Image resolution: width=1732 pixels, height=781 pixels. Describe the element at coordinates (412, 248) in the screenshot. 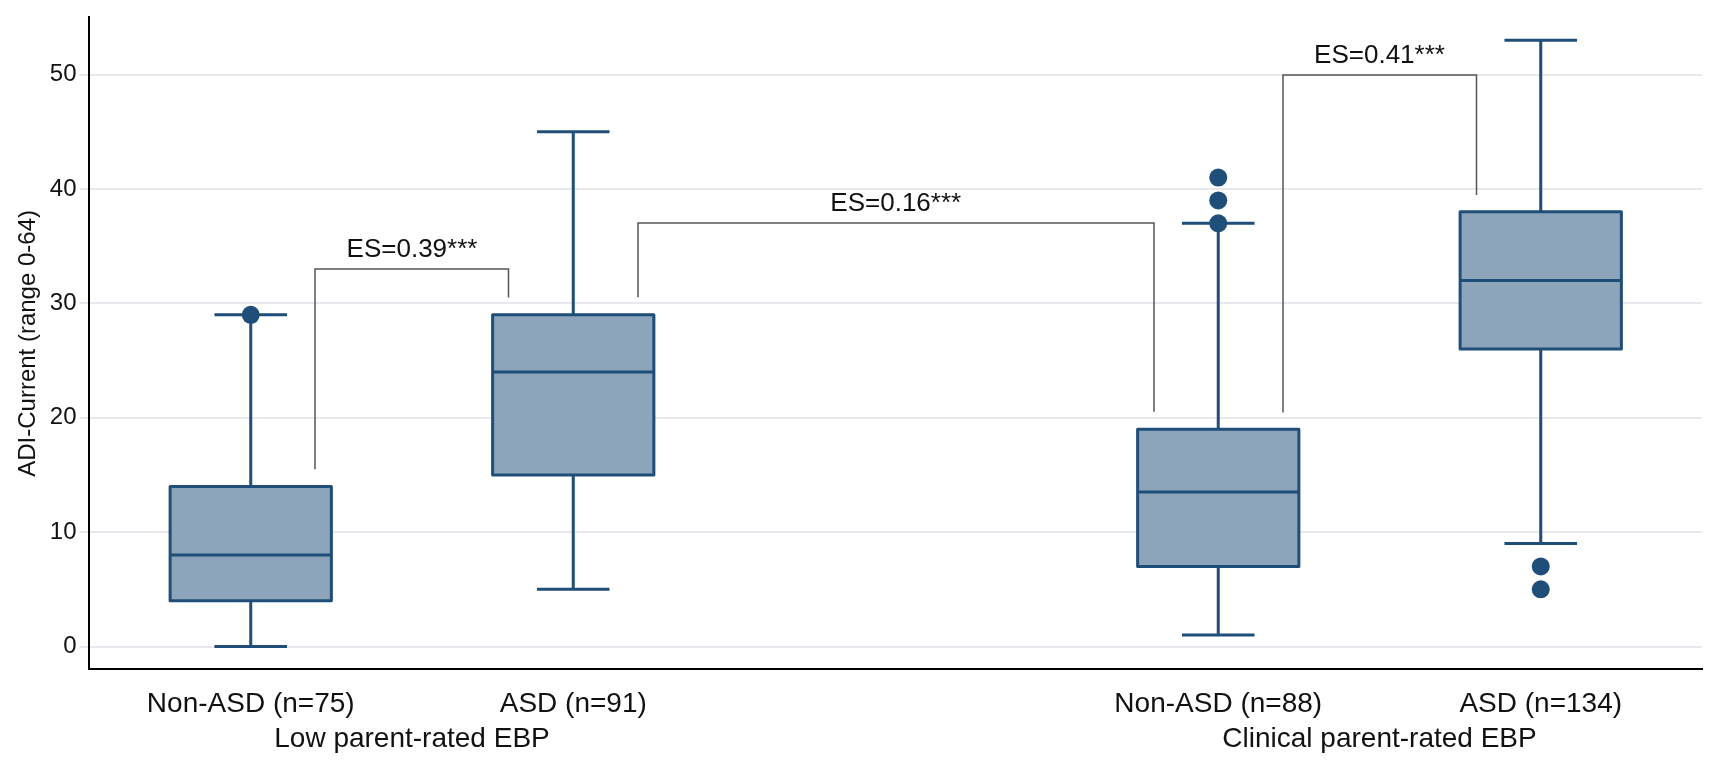

I see `annotation: ES=0.39***` at that location.